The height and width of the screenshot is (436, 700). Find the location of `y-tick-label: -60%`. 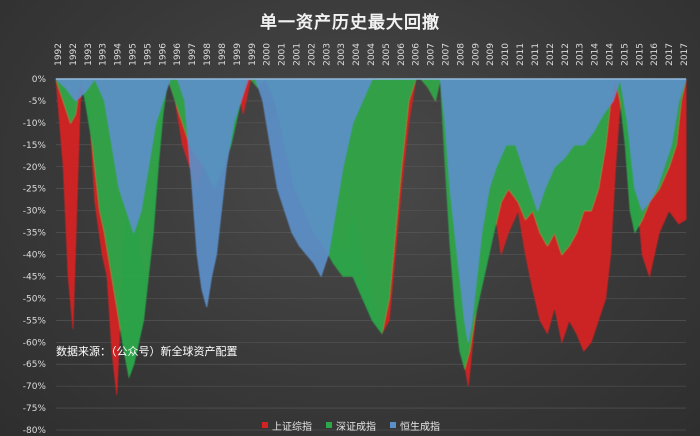

y-tick-label: -60% is located at coordinates (35, 343).